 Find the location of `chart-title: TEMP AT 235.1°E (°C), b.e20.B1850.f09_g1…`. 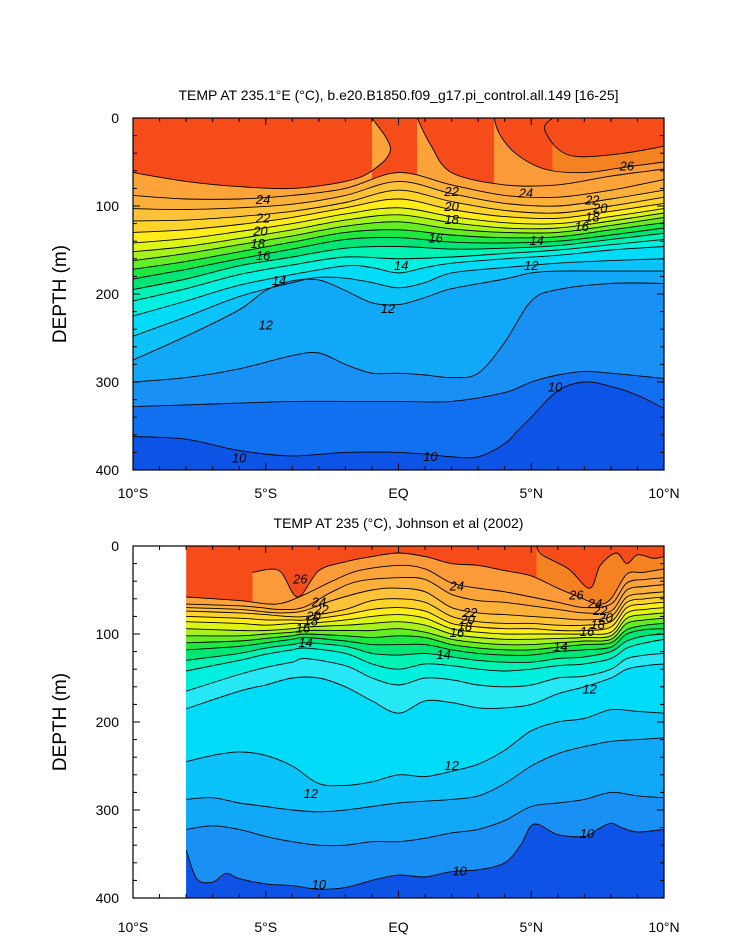

chart-title: TEMP AT 235.1°E (°C), b.e20.B1850.f09_g1… is located at coordinates (398, 95).